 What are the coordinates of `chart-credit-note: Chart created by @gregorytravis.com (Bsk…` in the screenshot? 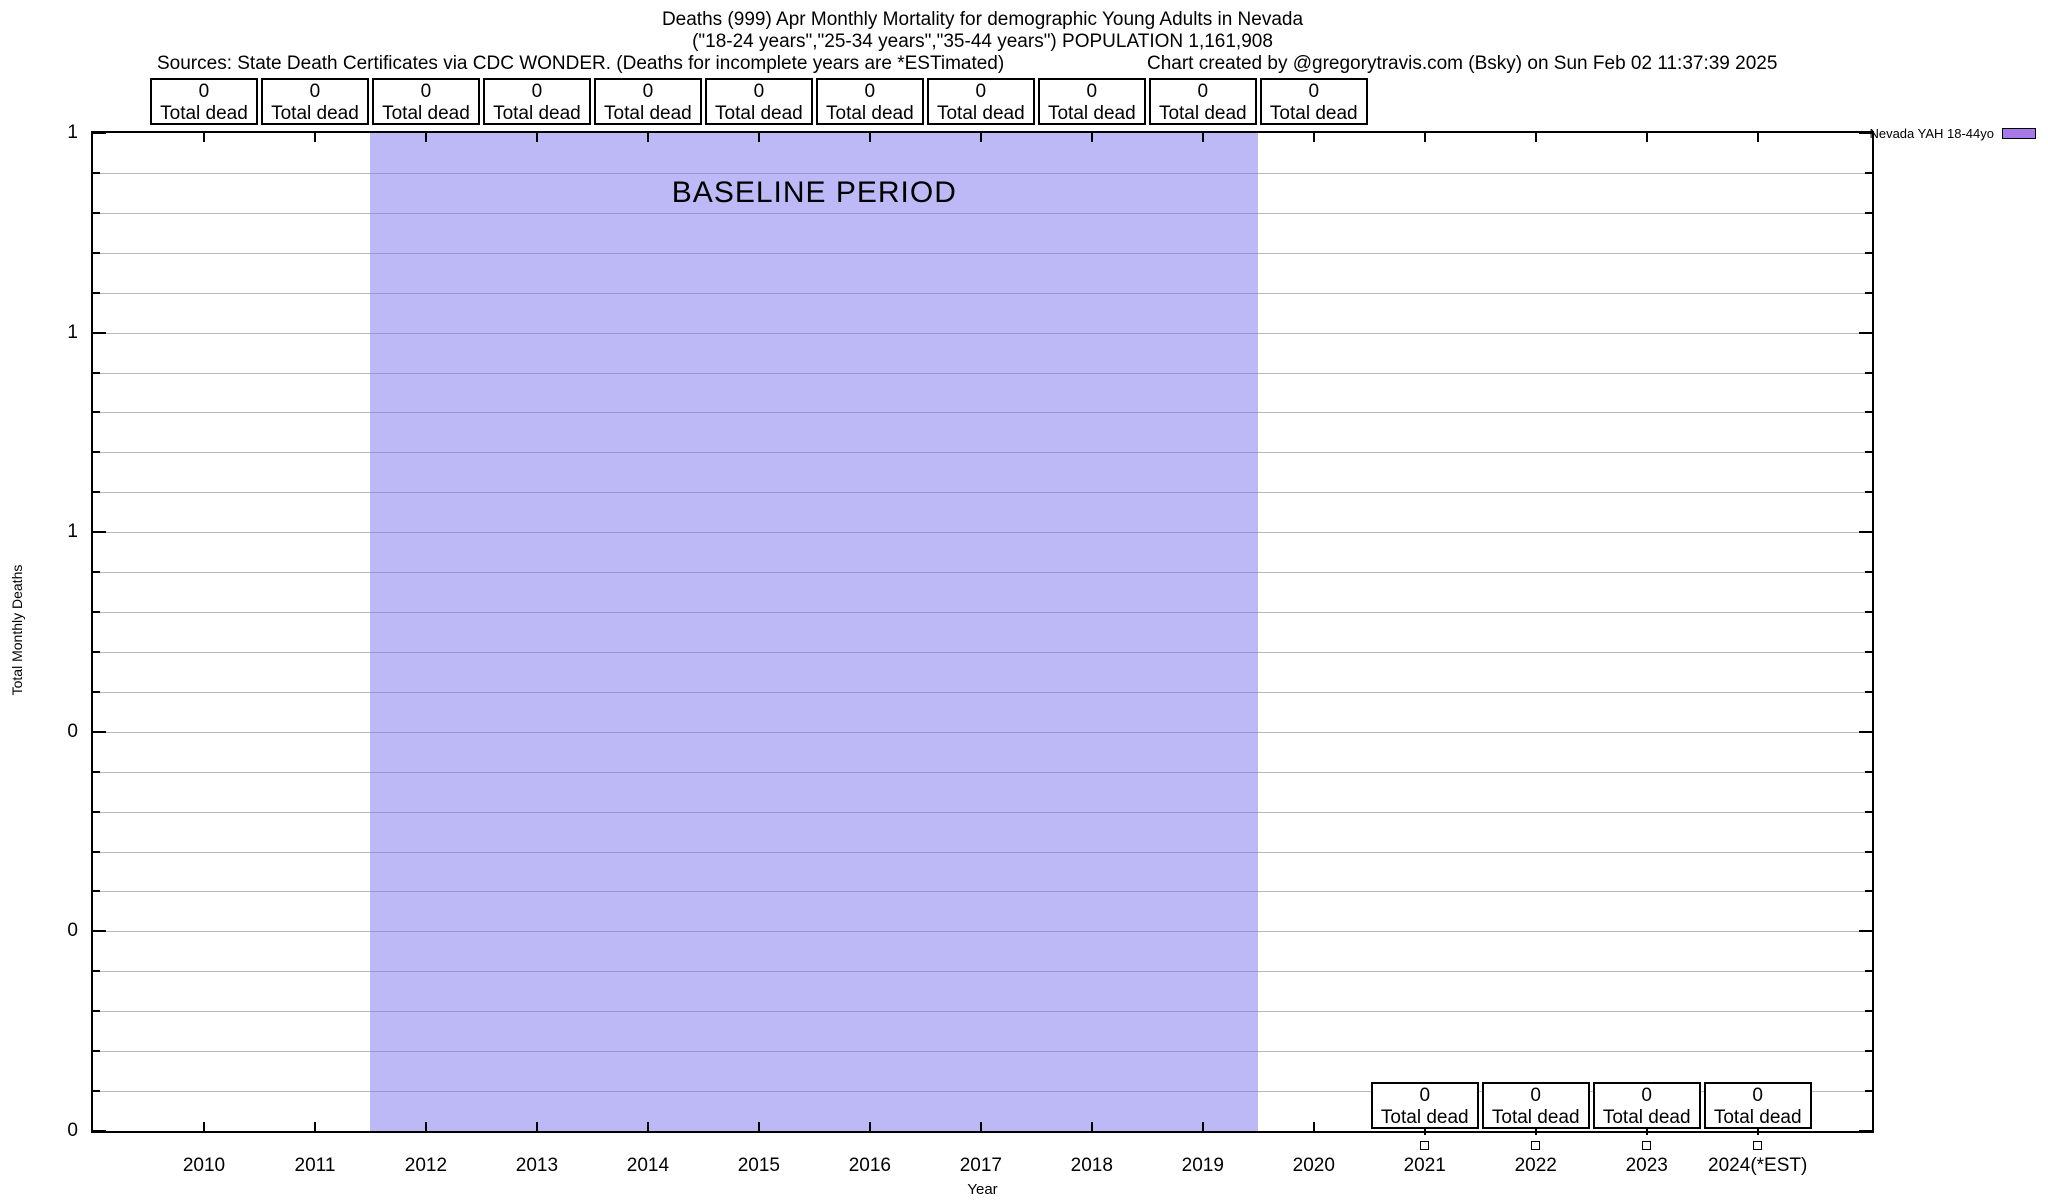 It's located at (1462, 63).